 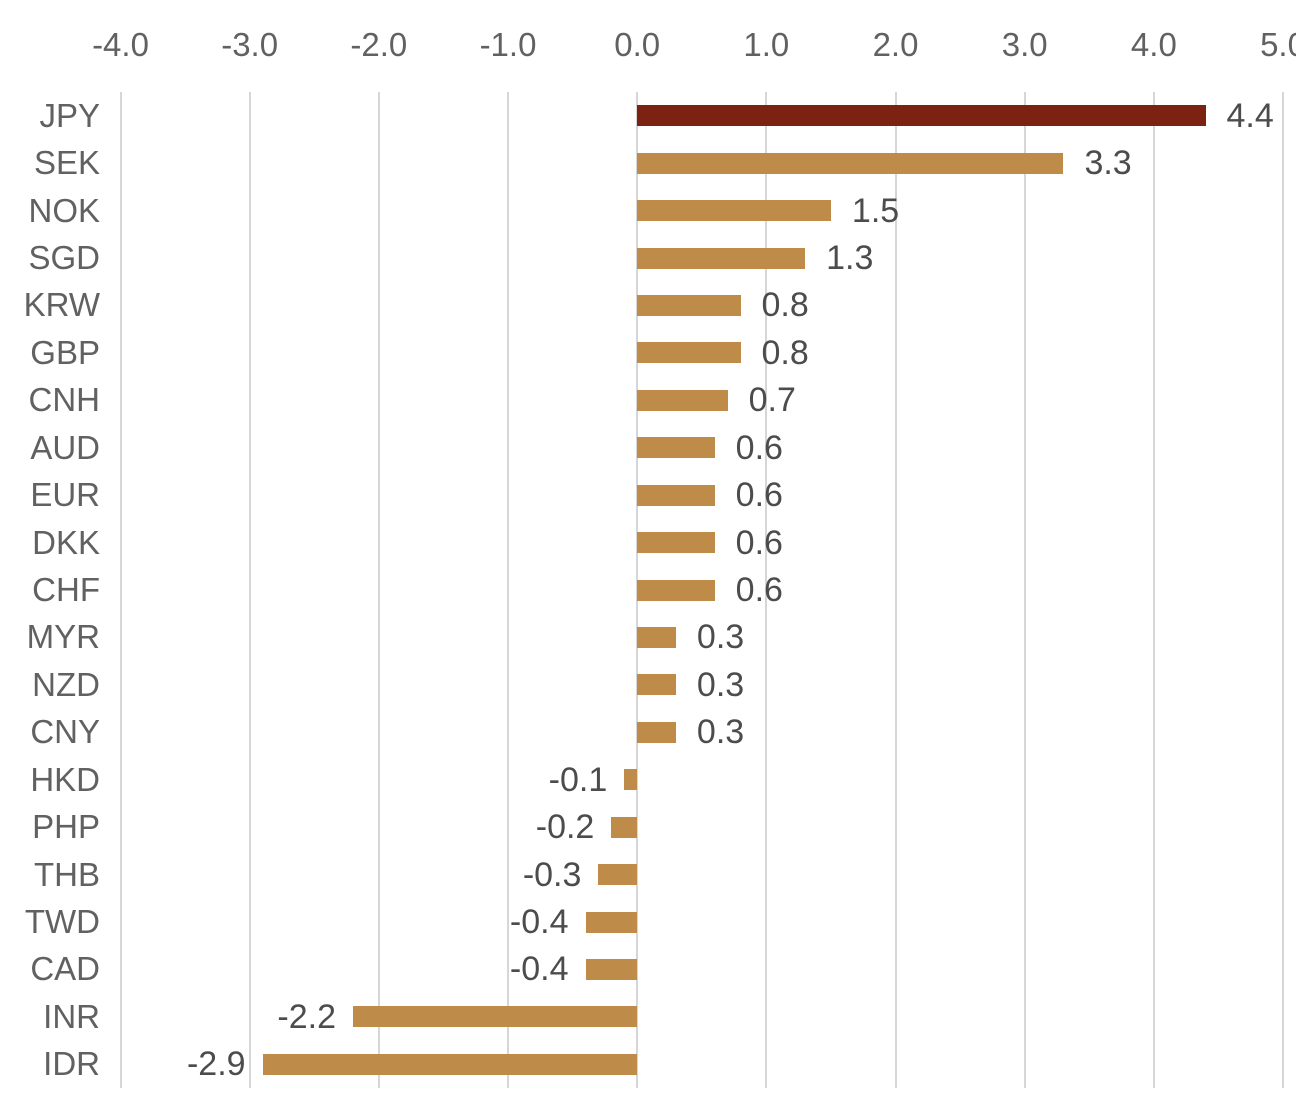 I want to click on category-label: KRW, so click(x=61, y=305).